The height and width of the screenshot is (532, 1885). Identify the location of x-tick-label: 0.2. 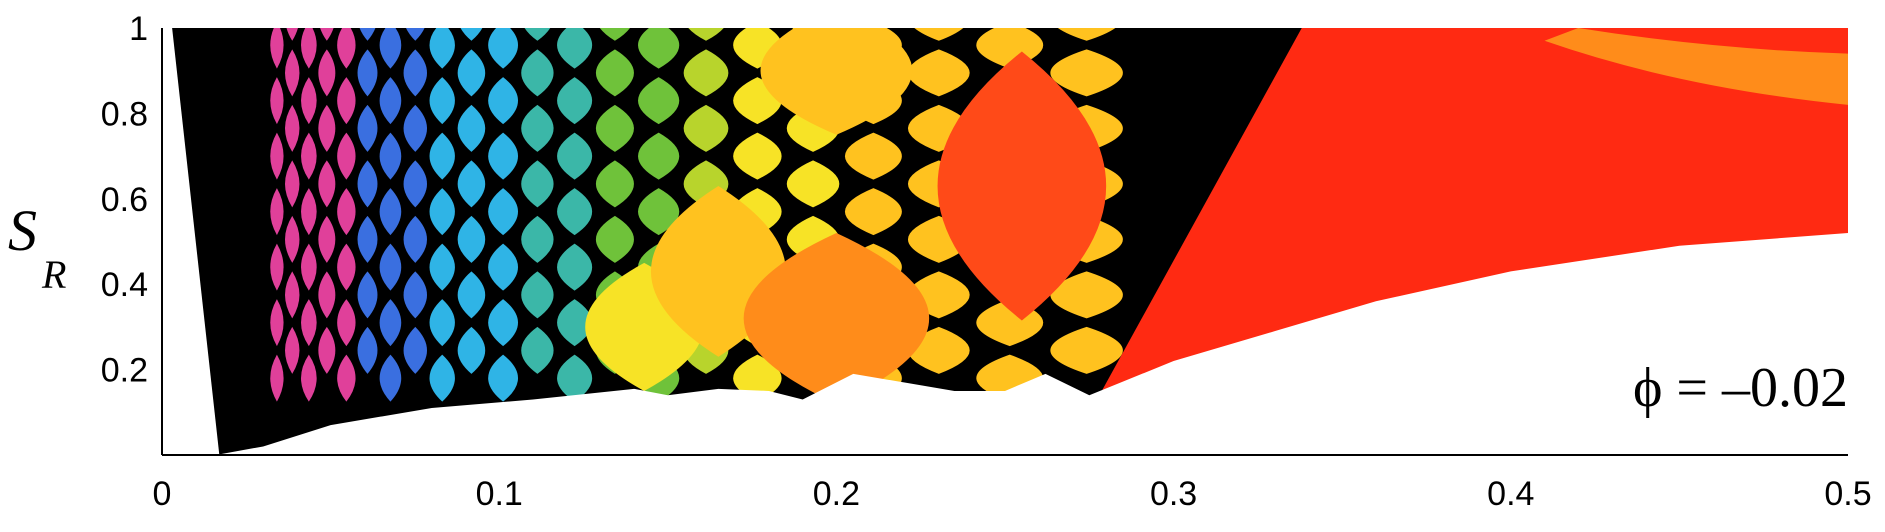
(836, 494).